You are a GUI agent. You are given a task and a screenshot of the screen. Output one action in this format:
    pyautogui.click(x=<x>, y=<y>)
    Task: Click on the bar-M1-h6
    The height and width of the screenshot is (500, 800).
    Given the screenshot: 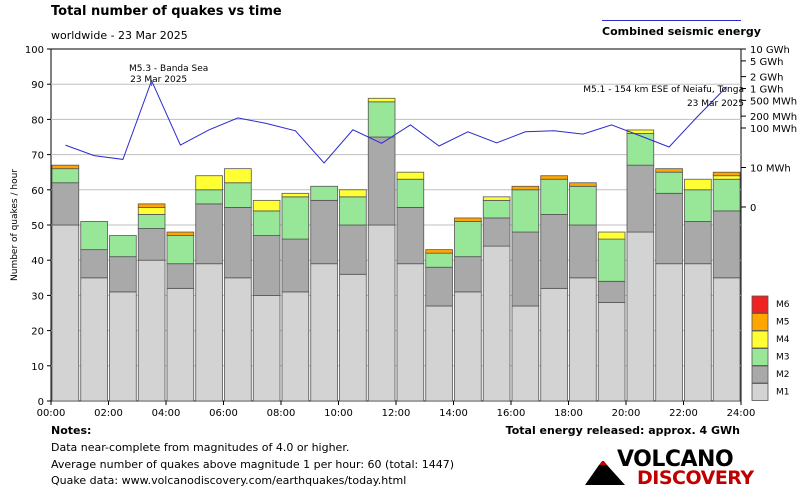 What is the action you would take?
    pyautogui.click(x=238, y=339)
    